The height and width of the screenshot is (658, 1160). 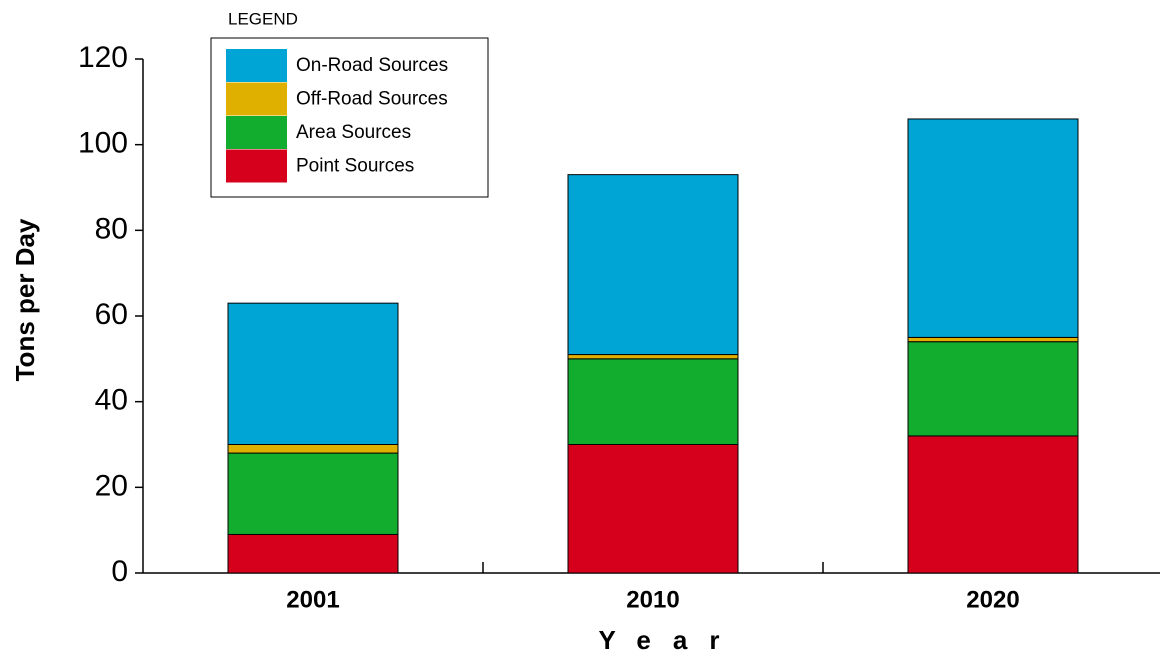 I want to click on x-axis-label: Year, so click(x=670, y=640).